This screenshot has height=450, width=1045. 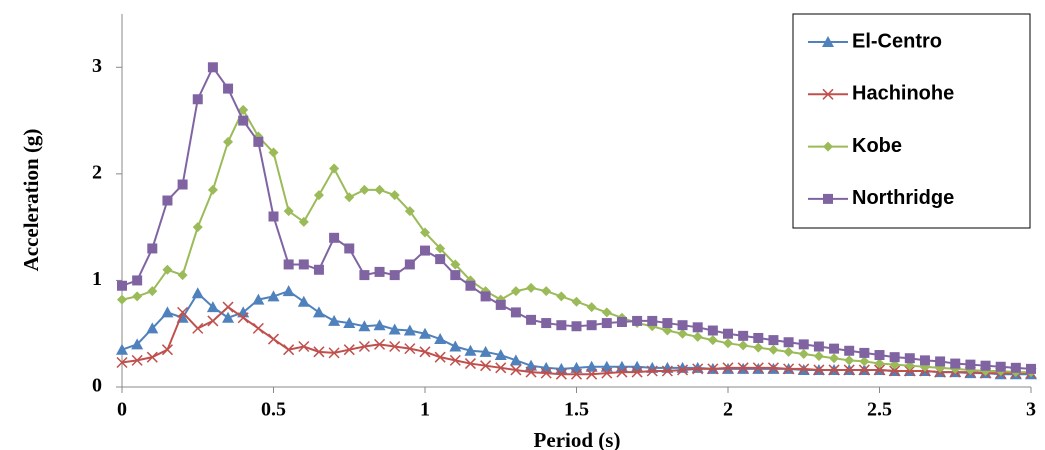 What do you see at coordinates (97, 386) in the screenshot?
I see `y-tick-label: 0` at bounding box center [97, 386].